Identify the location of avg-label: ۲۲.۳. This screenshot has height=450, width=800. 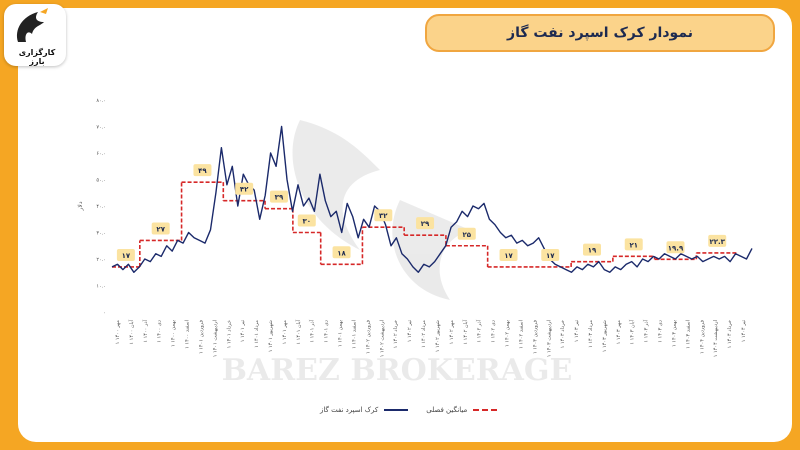
(717, 242).